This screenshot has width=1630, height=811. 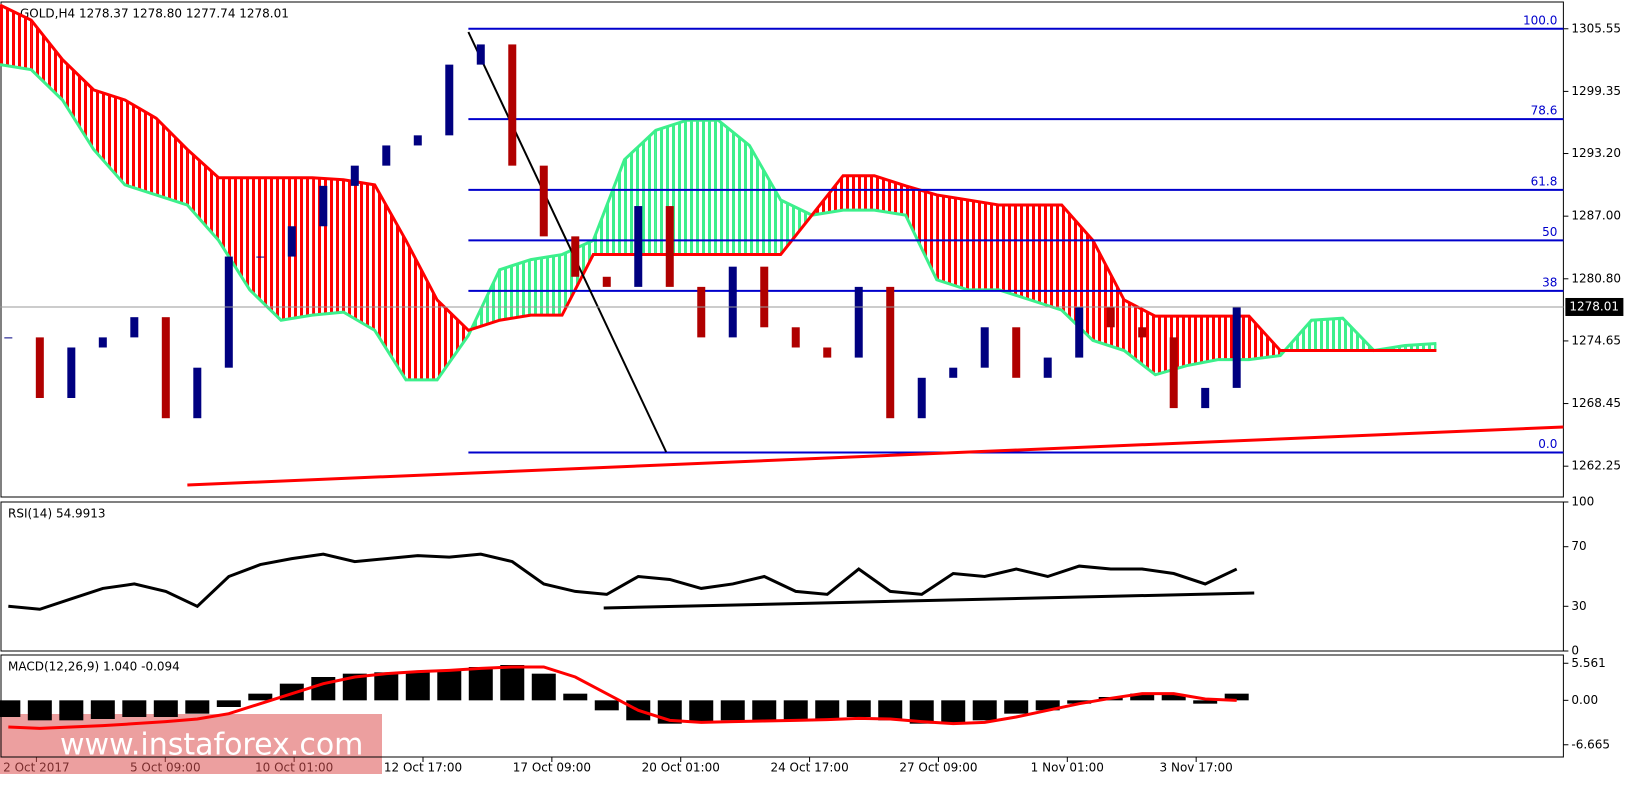 What do you see at coordinates (94, 667) in the screenshot?
I see `panel-title: MACD(12,26,9) 1.040 -0.094` at bounding box center [94, 667].